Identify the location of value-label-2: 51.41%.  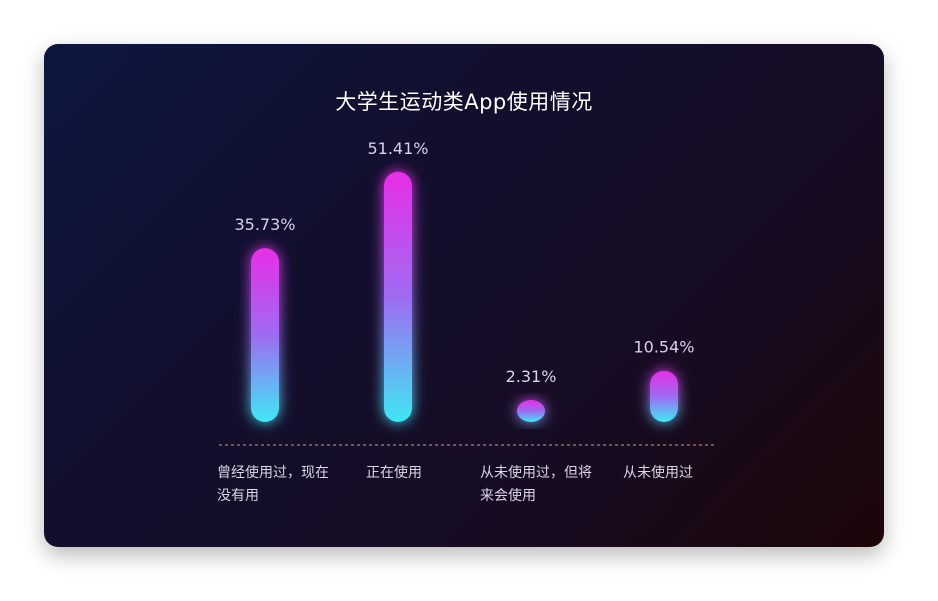
(397, 148).